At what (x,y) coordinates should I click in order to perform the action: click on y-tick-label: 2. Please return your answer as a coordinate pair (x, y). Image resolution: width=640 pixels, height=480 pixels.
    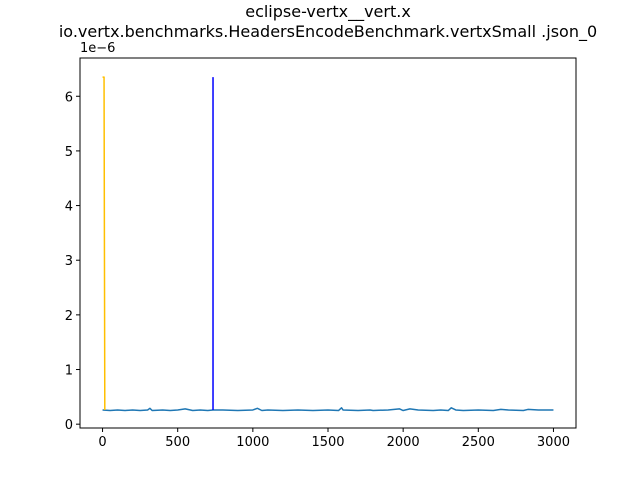
    Looking at the image, I should click on (69, 316).